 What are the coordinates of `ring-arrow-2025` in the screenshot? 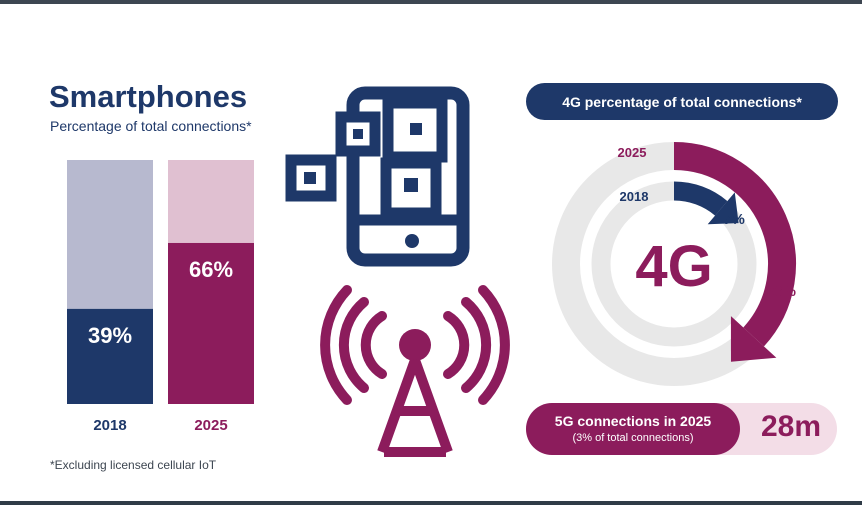 It's located at (753, 339).